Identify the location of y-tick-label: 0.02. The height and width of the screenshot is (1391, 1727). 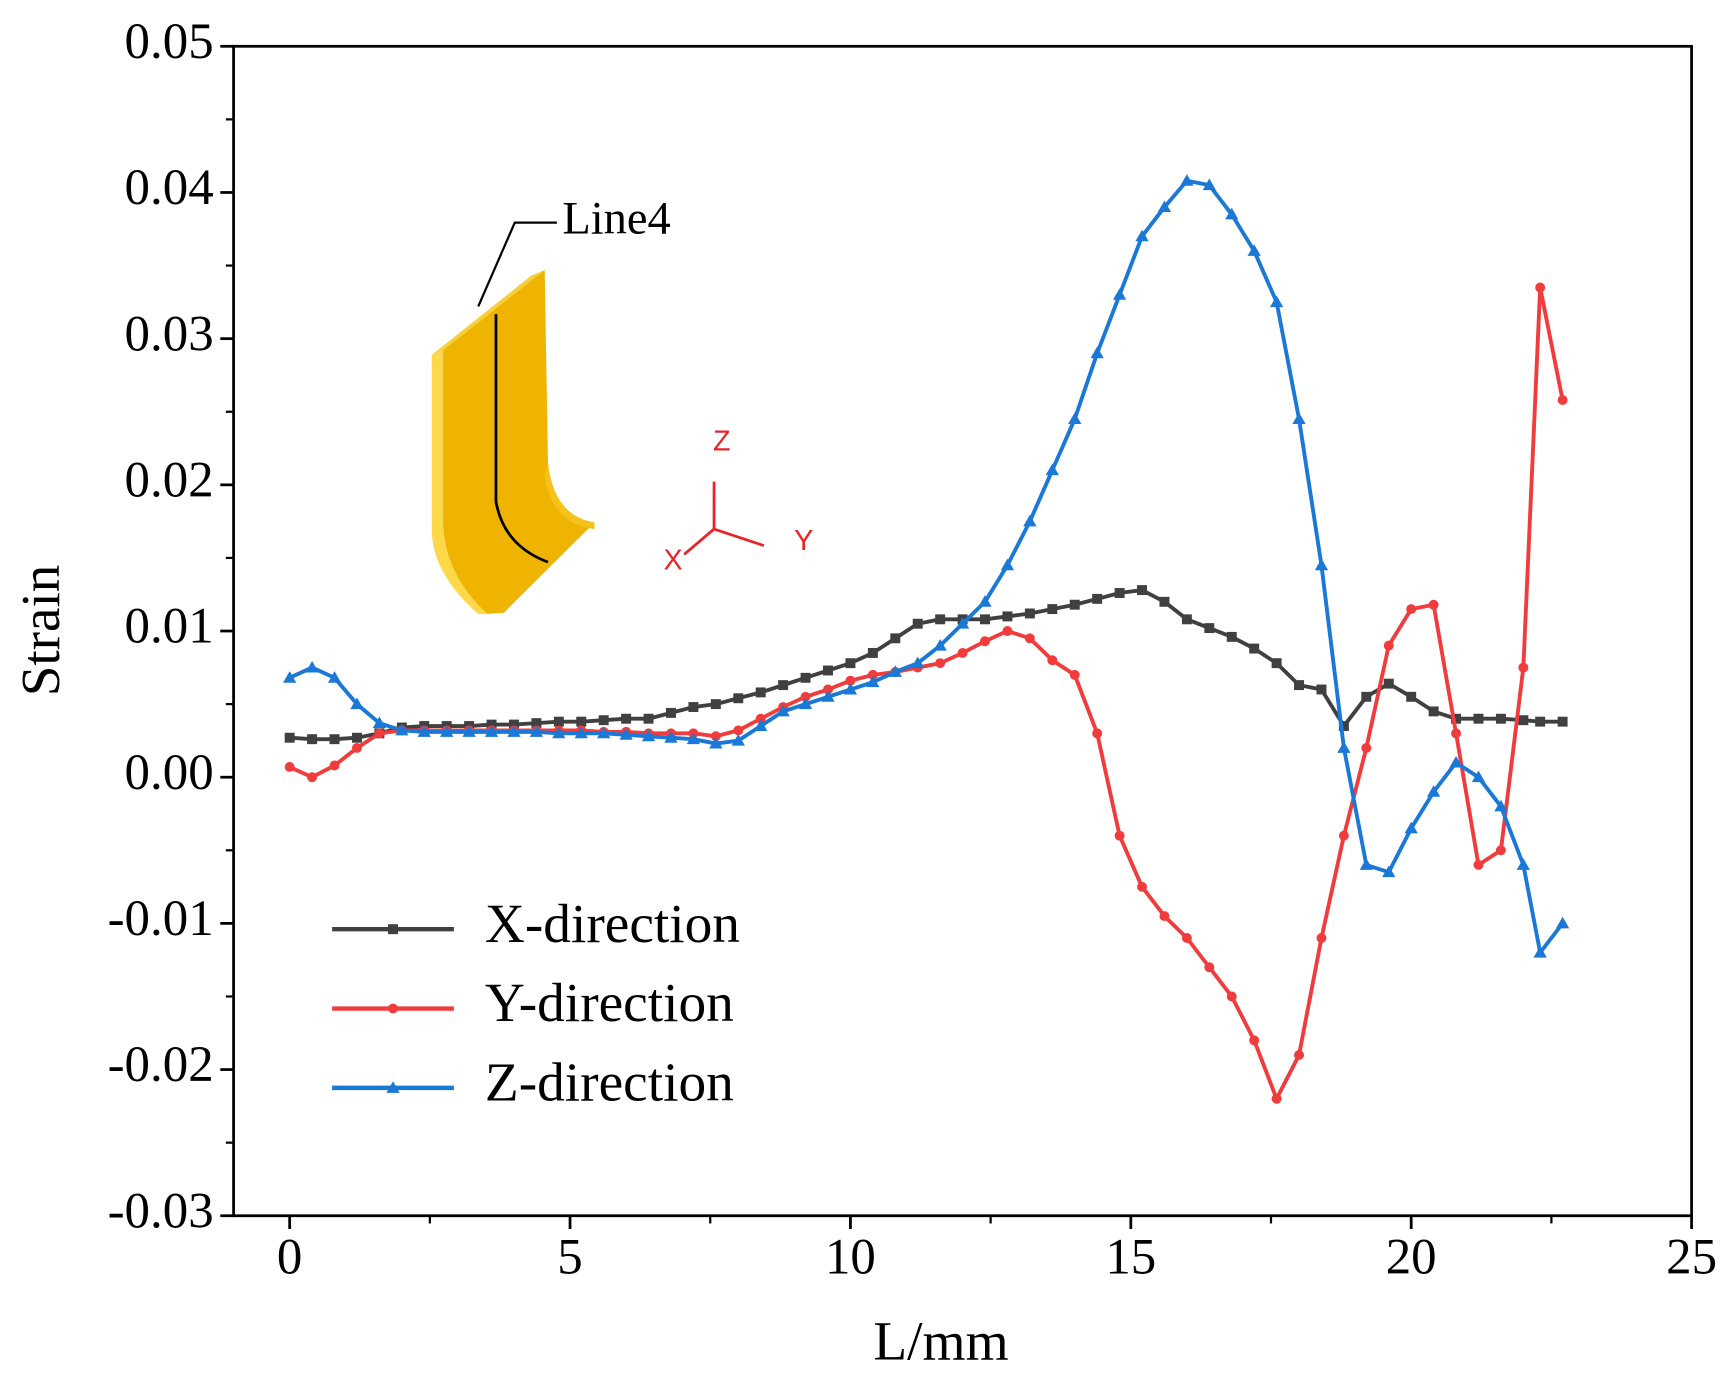
(169, 480).